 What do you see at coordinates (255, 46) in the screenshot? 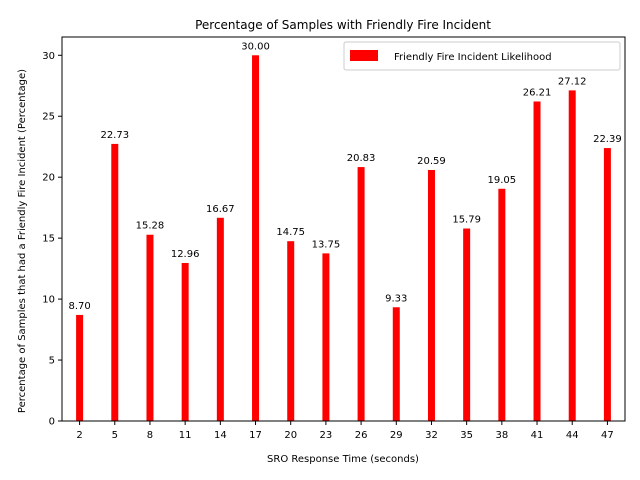
I see `data-label-17: 30.00` at bounding box center [255, 46].